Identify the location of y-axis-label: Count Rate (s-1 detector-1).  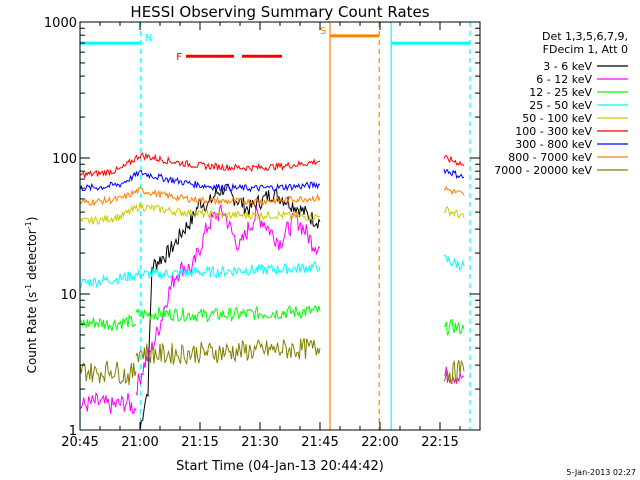
(31, 295).